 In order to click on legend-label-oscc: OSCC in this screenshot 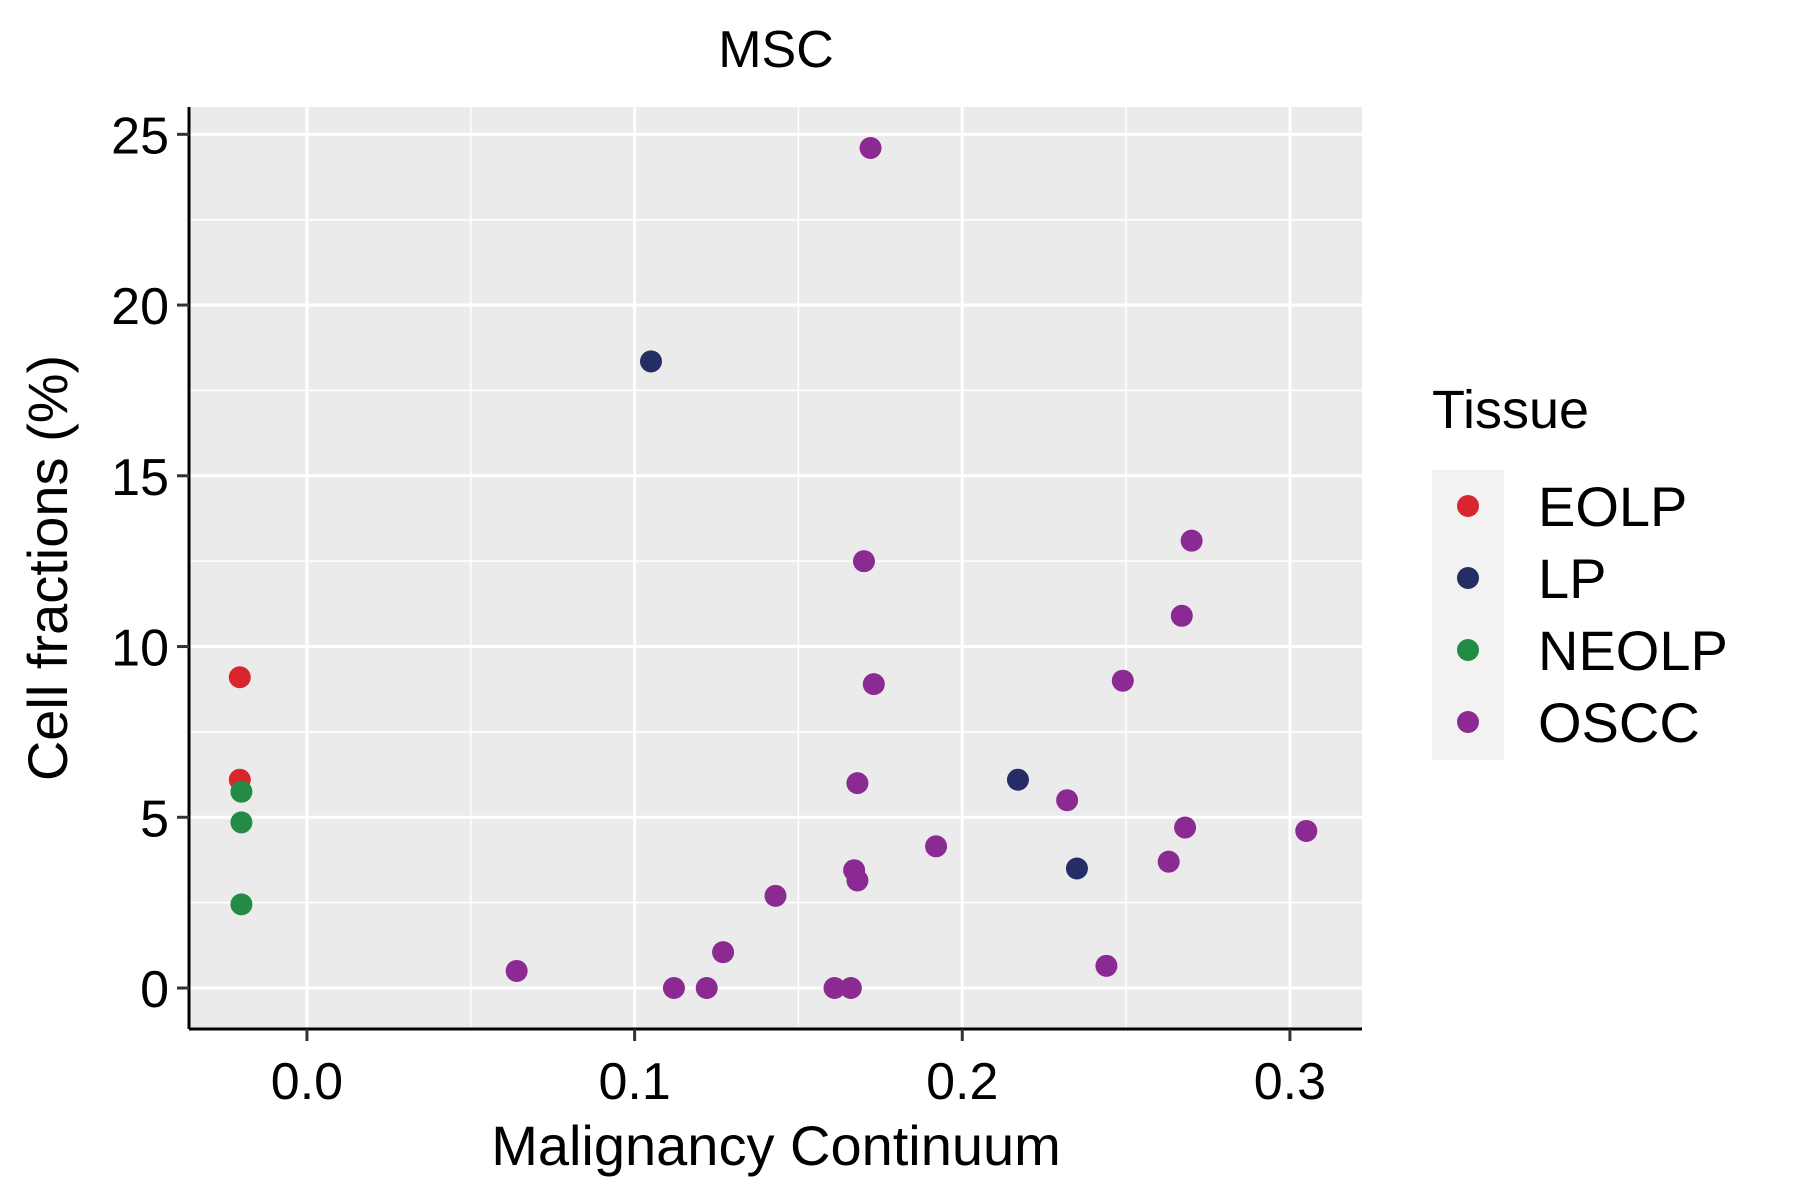, I will do `click(1619, 722)`.